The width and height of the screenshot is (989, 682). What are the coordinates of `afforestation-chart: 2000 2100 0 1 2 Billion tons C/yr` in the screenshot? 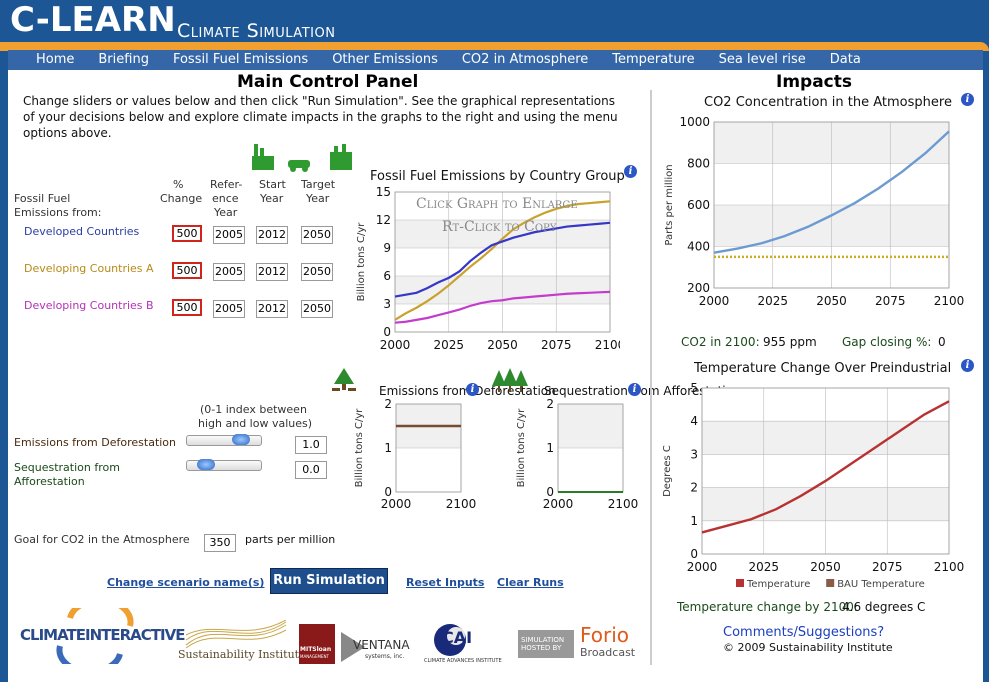 It's located at (577, 455).